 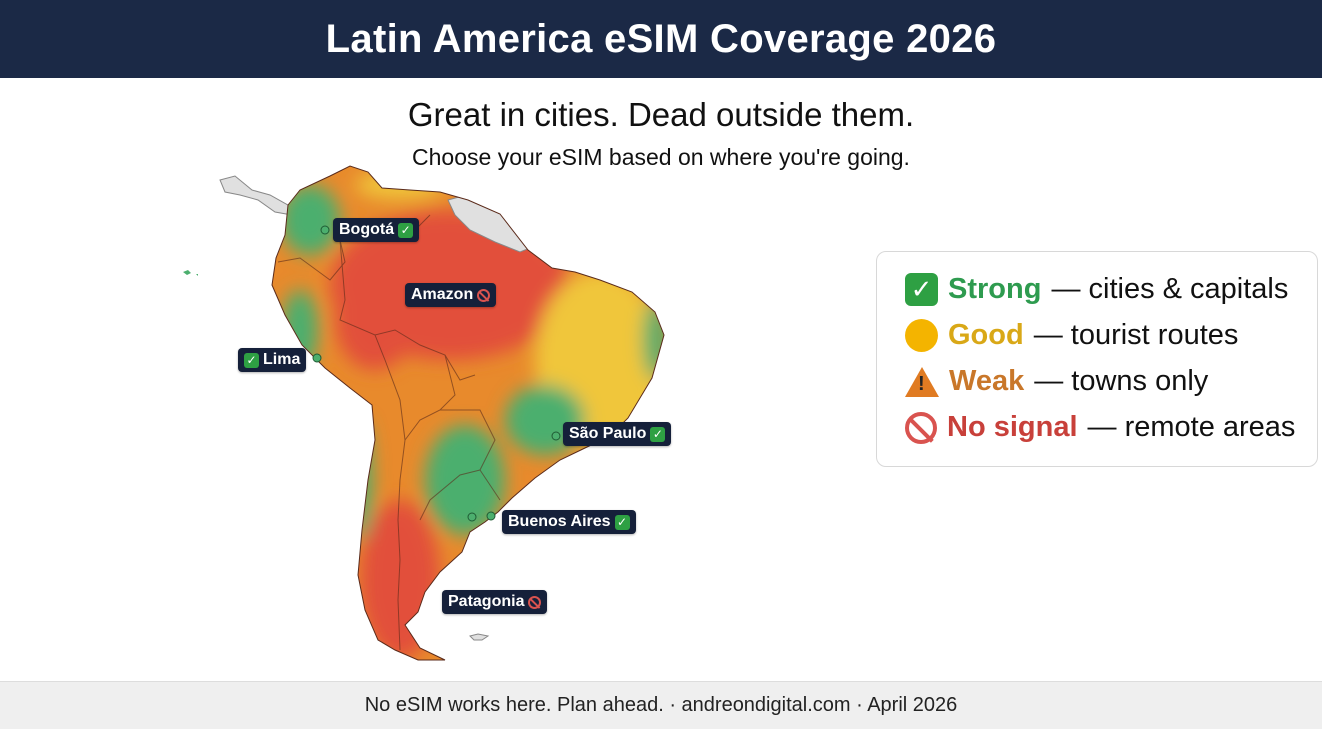 I want to click on map-label-sao-paulo: São Paulo ✓, so click(x=617, y=434).